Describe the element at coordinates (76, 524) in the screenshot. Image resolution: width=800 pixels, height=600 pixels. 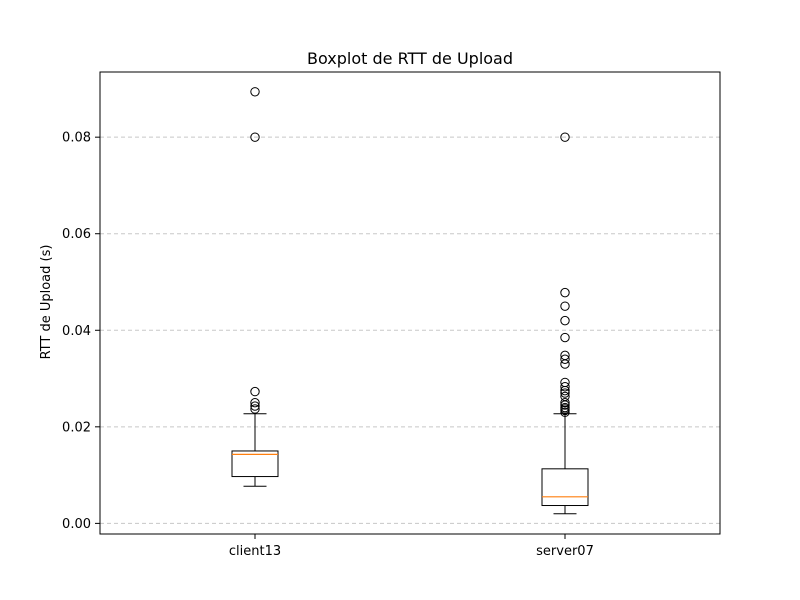
I see `y-tick-label: 0.00` at that location.